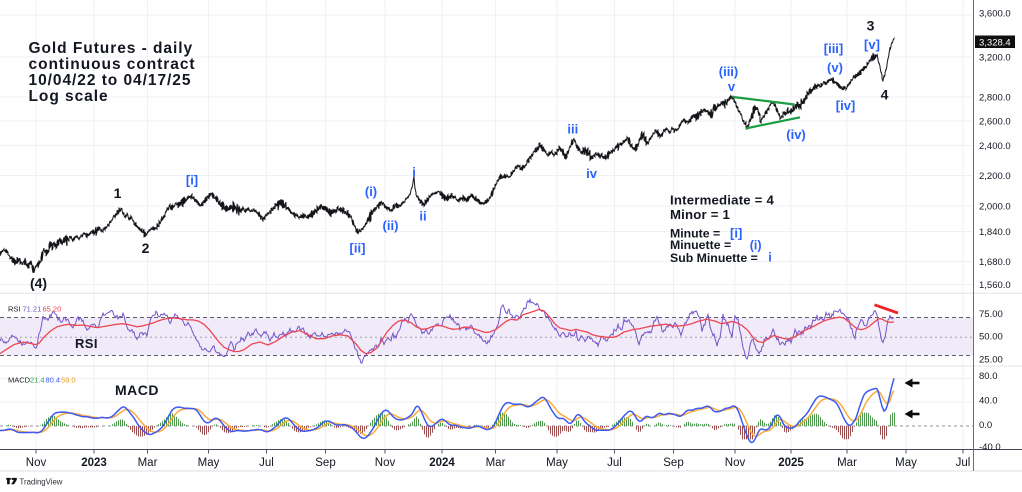  I want to click on svg-text: 25.00, so click(991, 359).